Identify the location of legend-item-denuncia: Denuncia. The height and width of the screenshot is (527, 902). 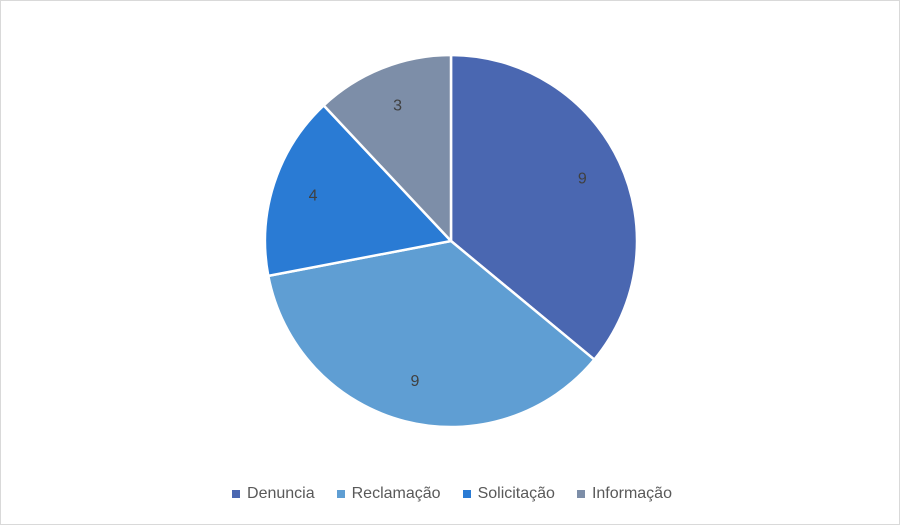
(273, 494).